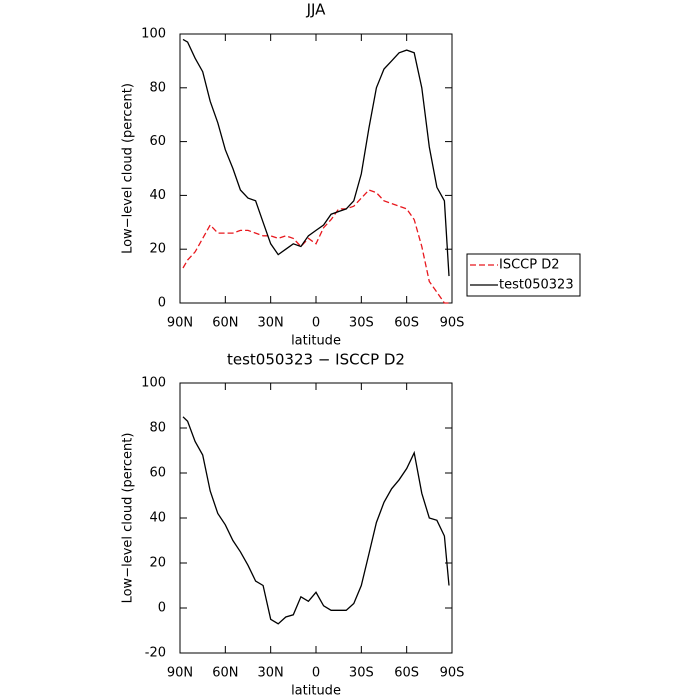 The image size is (700, 700). I want to click on legend-box, so click(523, 275).